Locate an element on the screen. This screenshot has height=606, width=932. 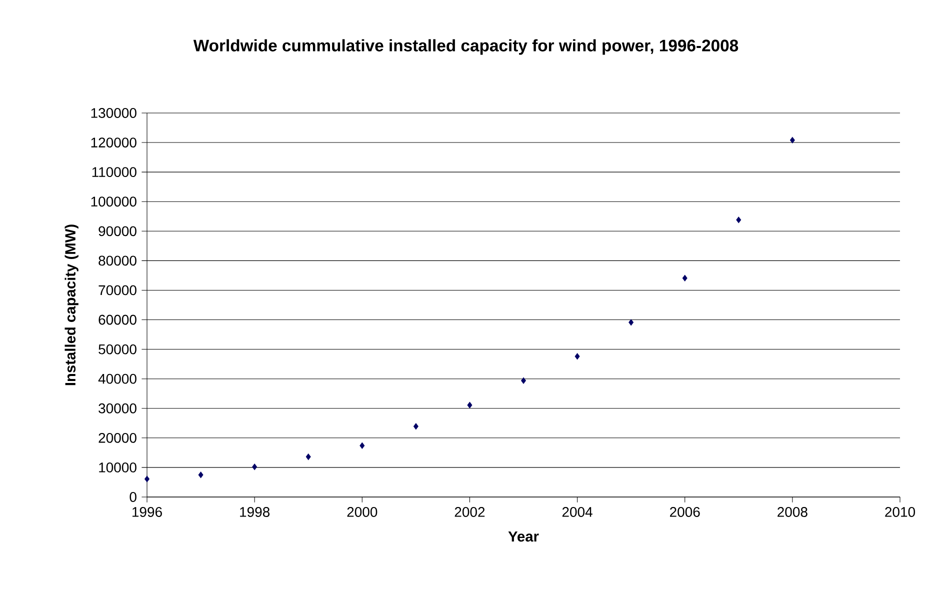
y-tick-label: 110000 is located at coordinates (114, 172).